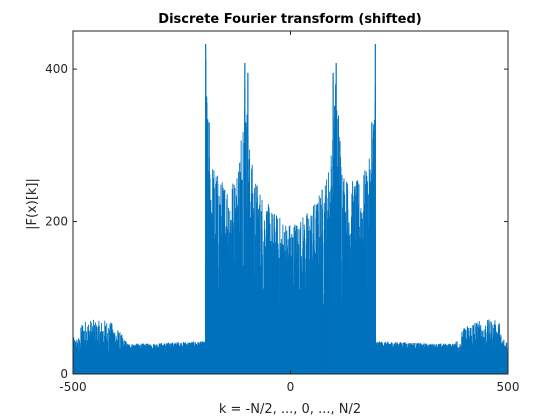  Describe the element at coordinates (32, 204) in the screenshot. I see `y-axis-label: |F(x)[k]|` at that location.